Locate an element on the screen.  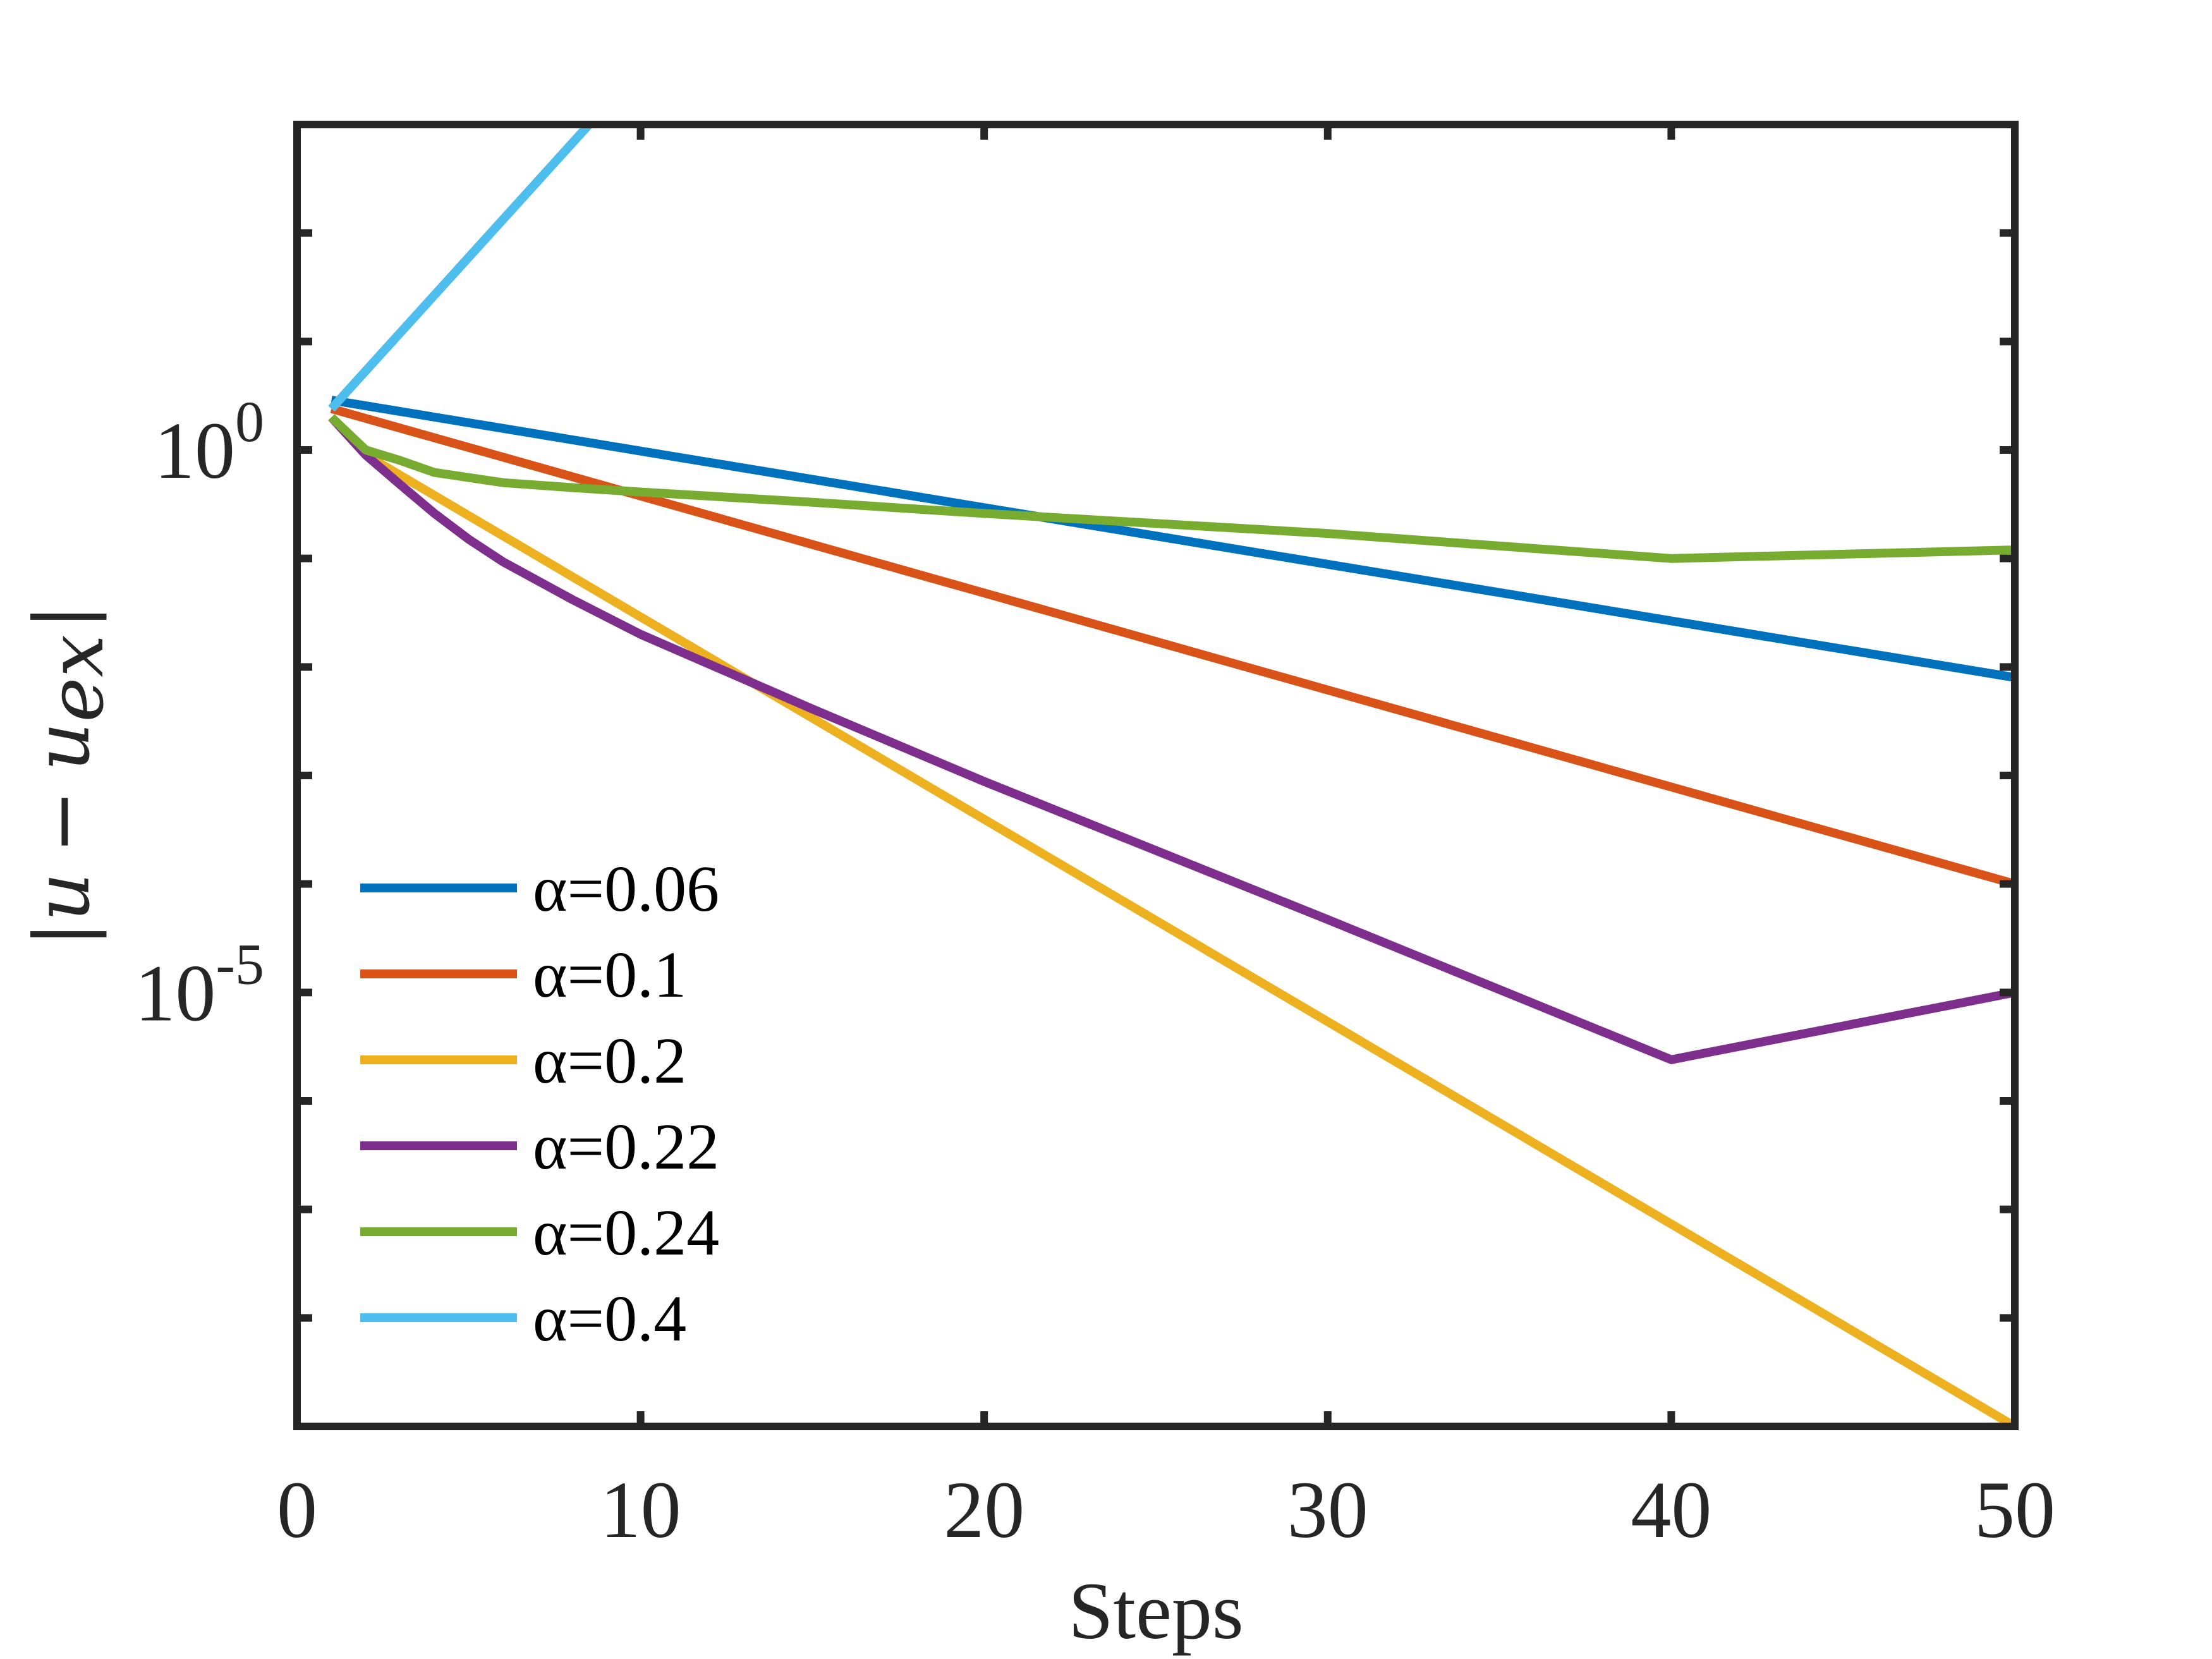
y-tick-labels: 10⁰ 10⁻⁵ is located at coordinates (199, 714).